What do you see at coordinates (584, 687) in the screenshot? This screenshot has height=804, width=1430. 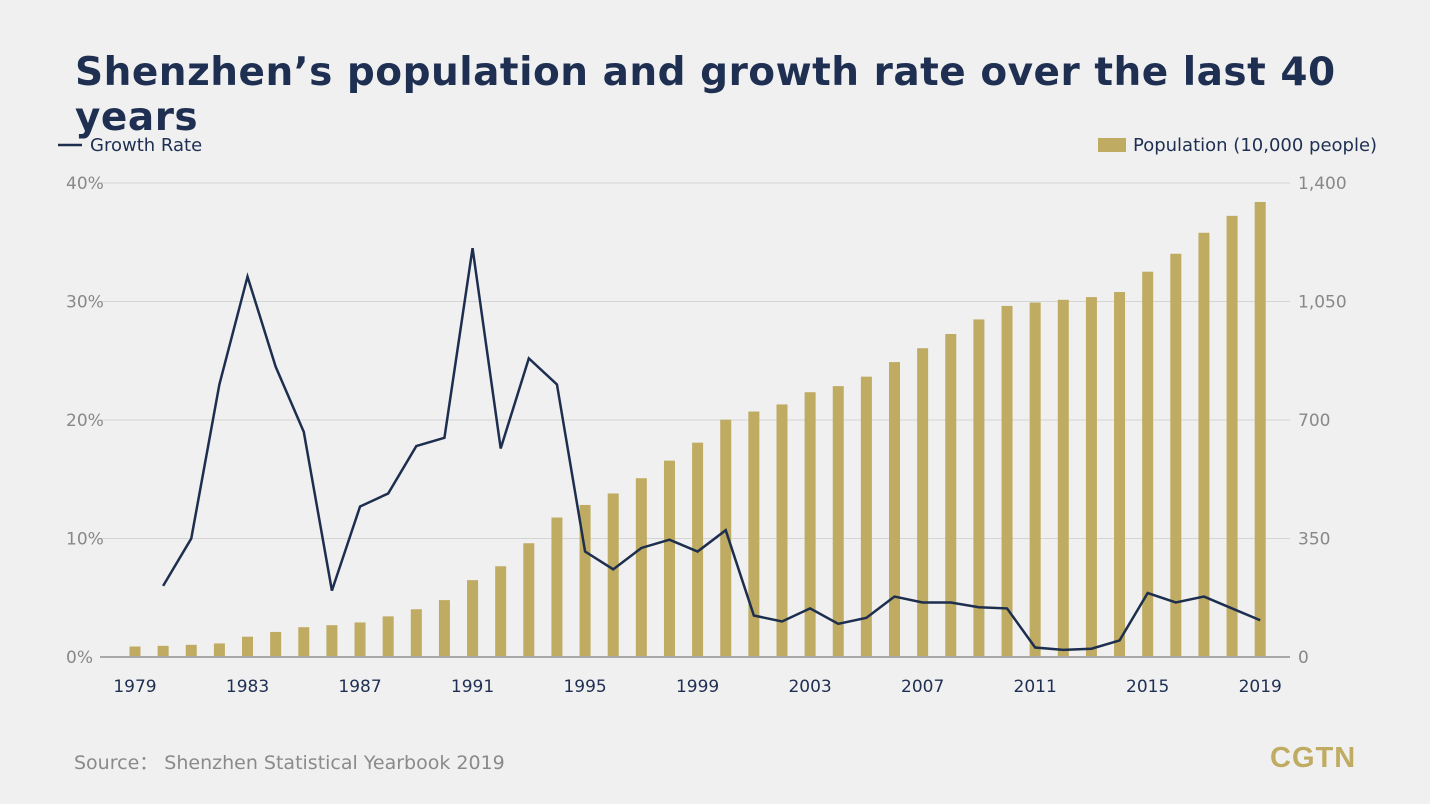 I see `x-tick-label: 1995` at bounding box center [584, 687].